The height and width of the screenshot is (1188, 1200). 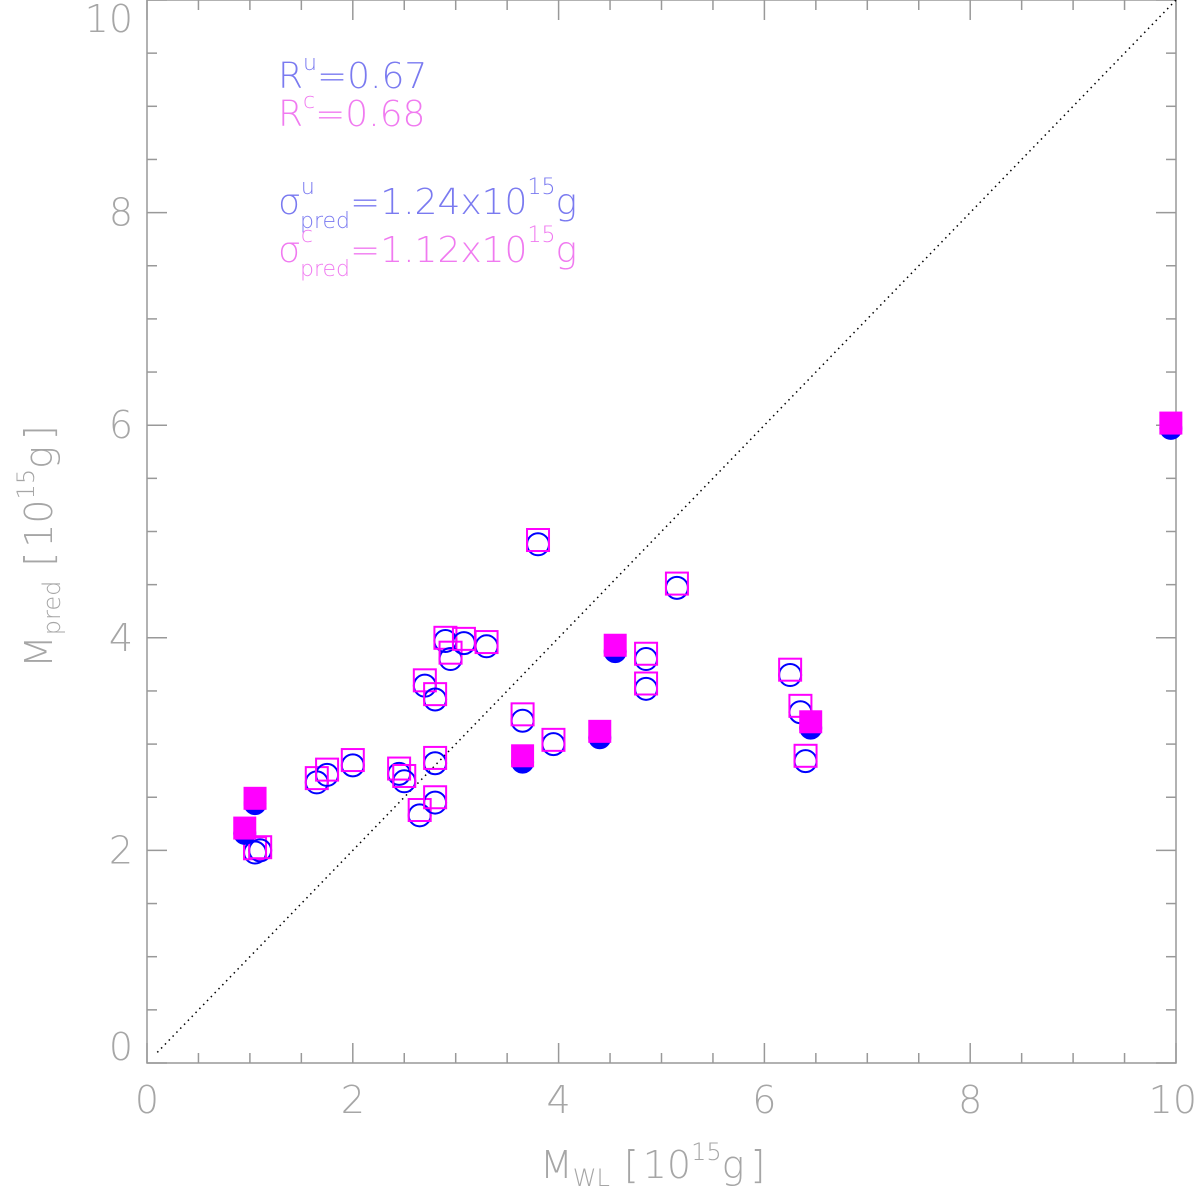 What do you see at coordinates (764, 1100) in the screenshot?
I see `x-tick-label: 6` at bounding box center [764, 1100].